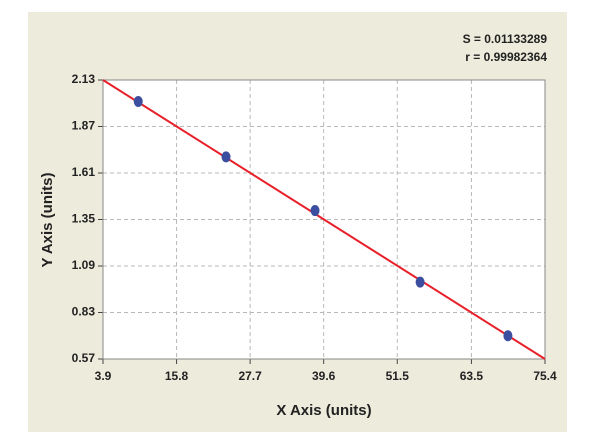 Image resolution: width=600 pixels, height=442 pixels. Describe the element at coordinates (84, 265) in the screenshot. I see `y-tick-label: 1.09` at that location.